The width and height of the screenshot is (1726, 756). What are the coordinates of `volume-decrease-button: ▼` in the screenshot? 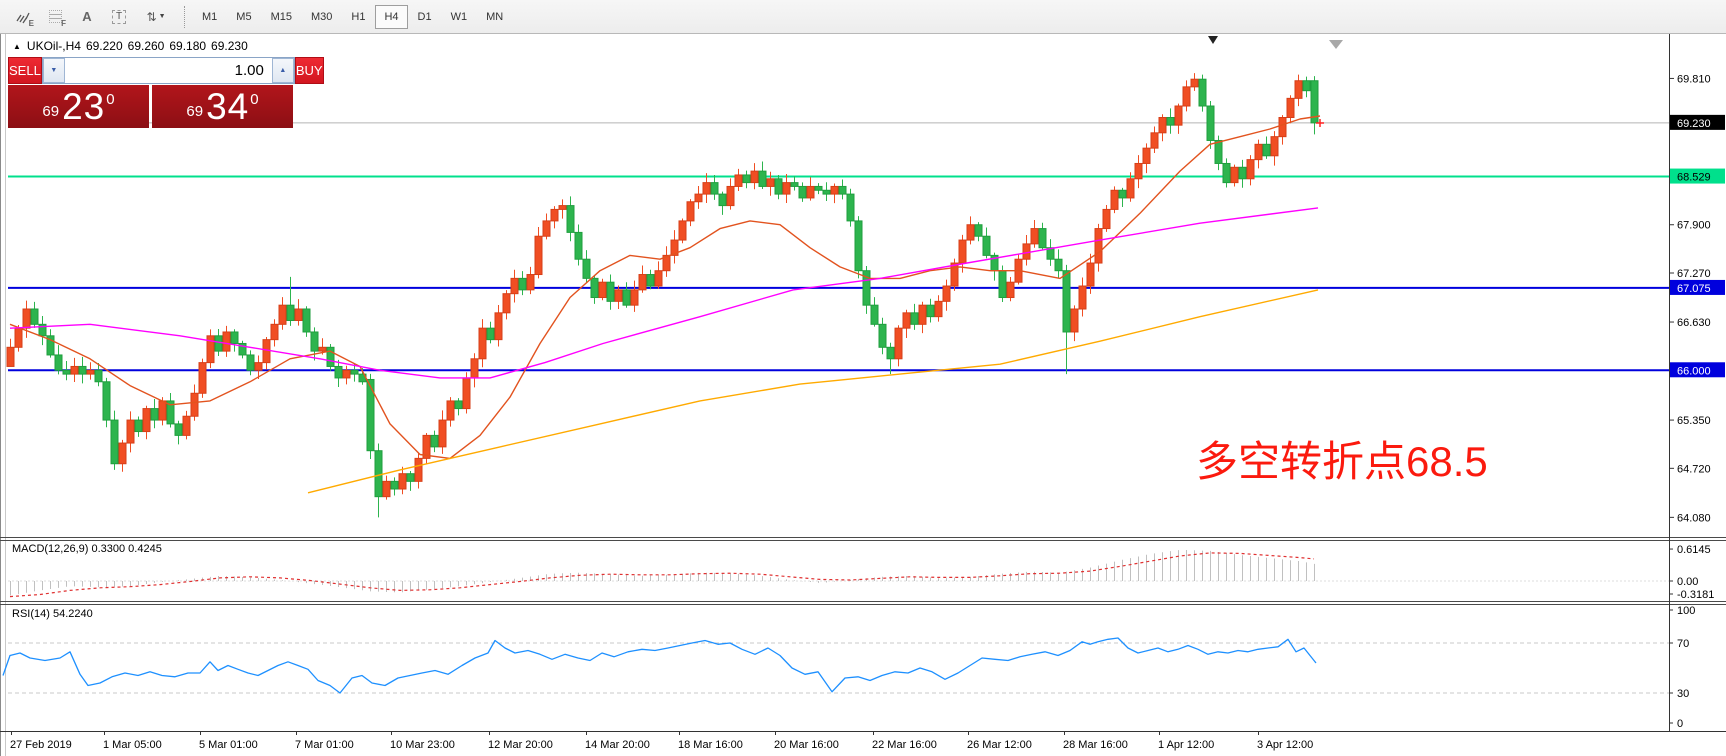 It's located at (53, 70).